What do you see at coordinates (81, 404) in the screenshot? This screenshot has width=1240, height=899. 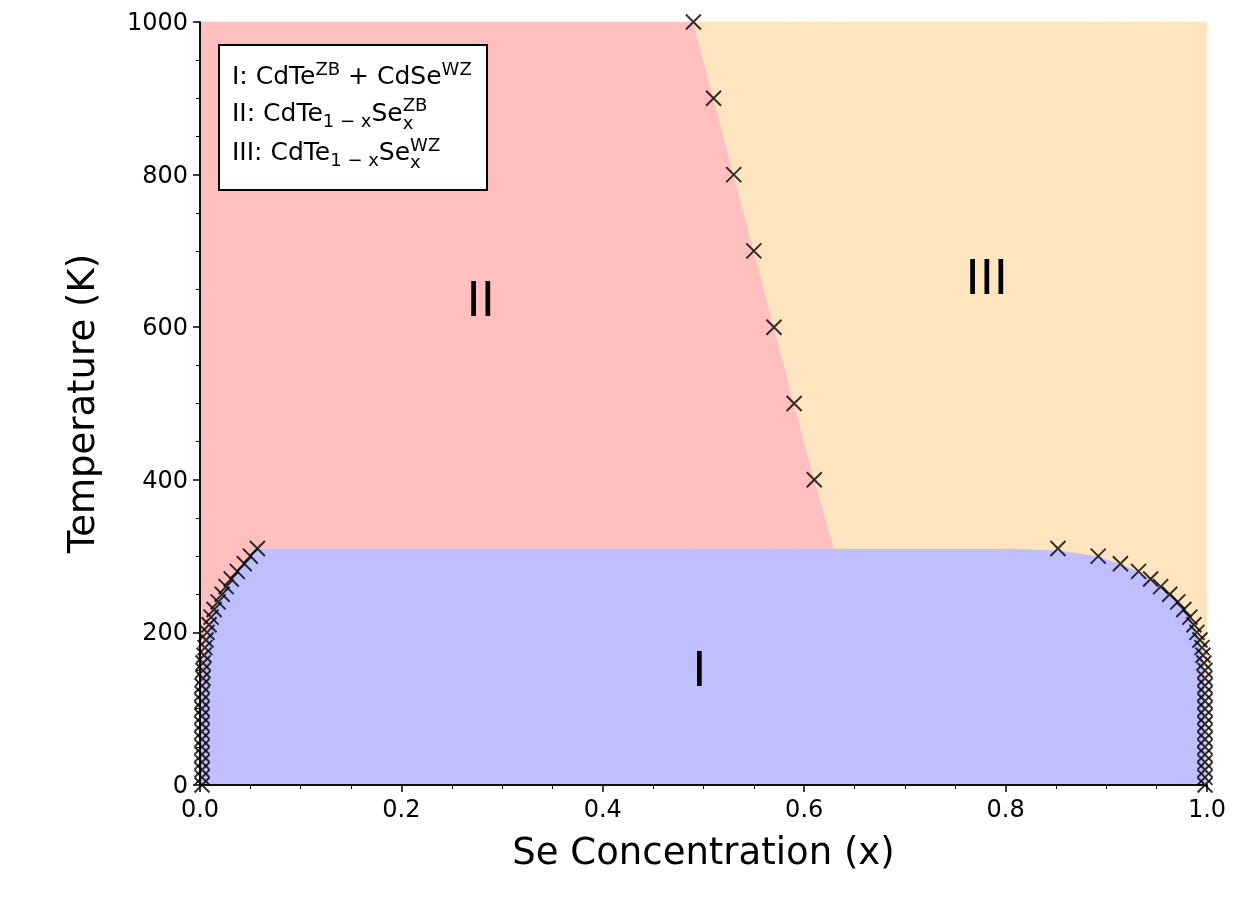 I see `y-axis-title: Temperature (K)` at bounding box center [81, 404].